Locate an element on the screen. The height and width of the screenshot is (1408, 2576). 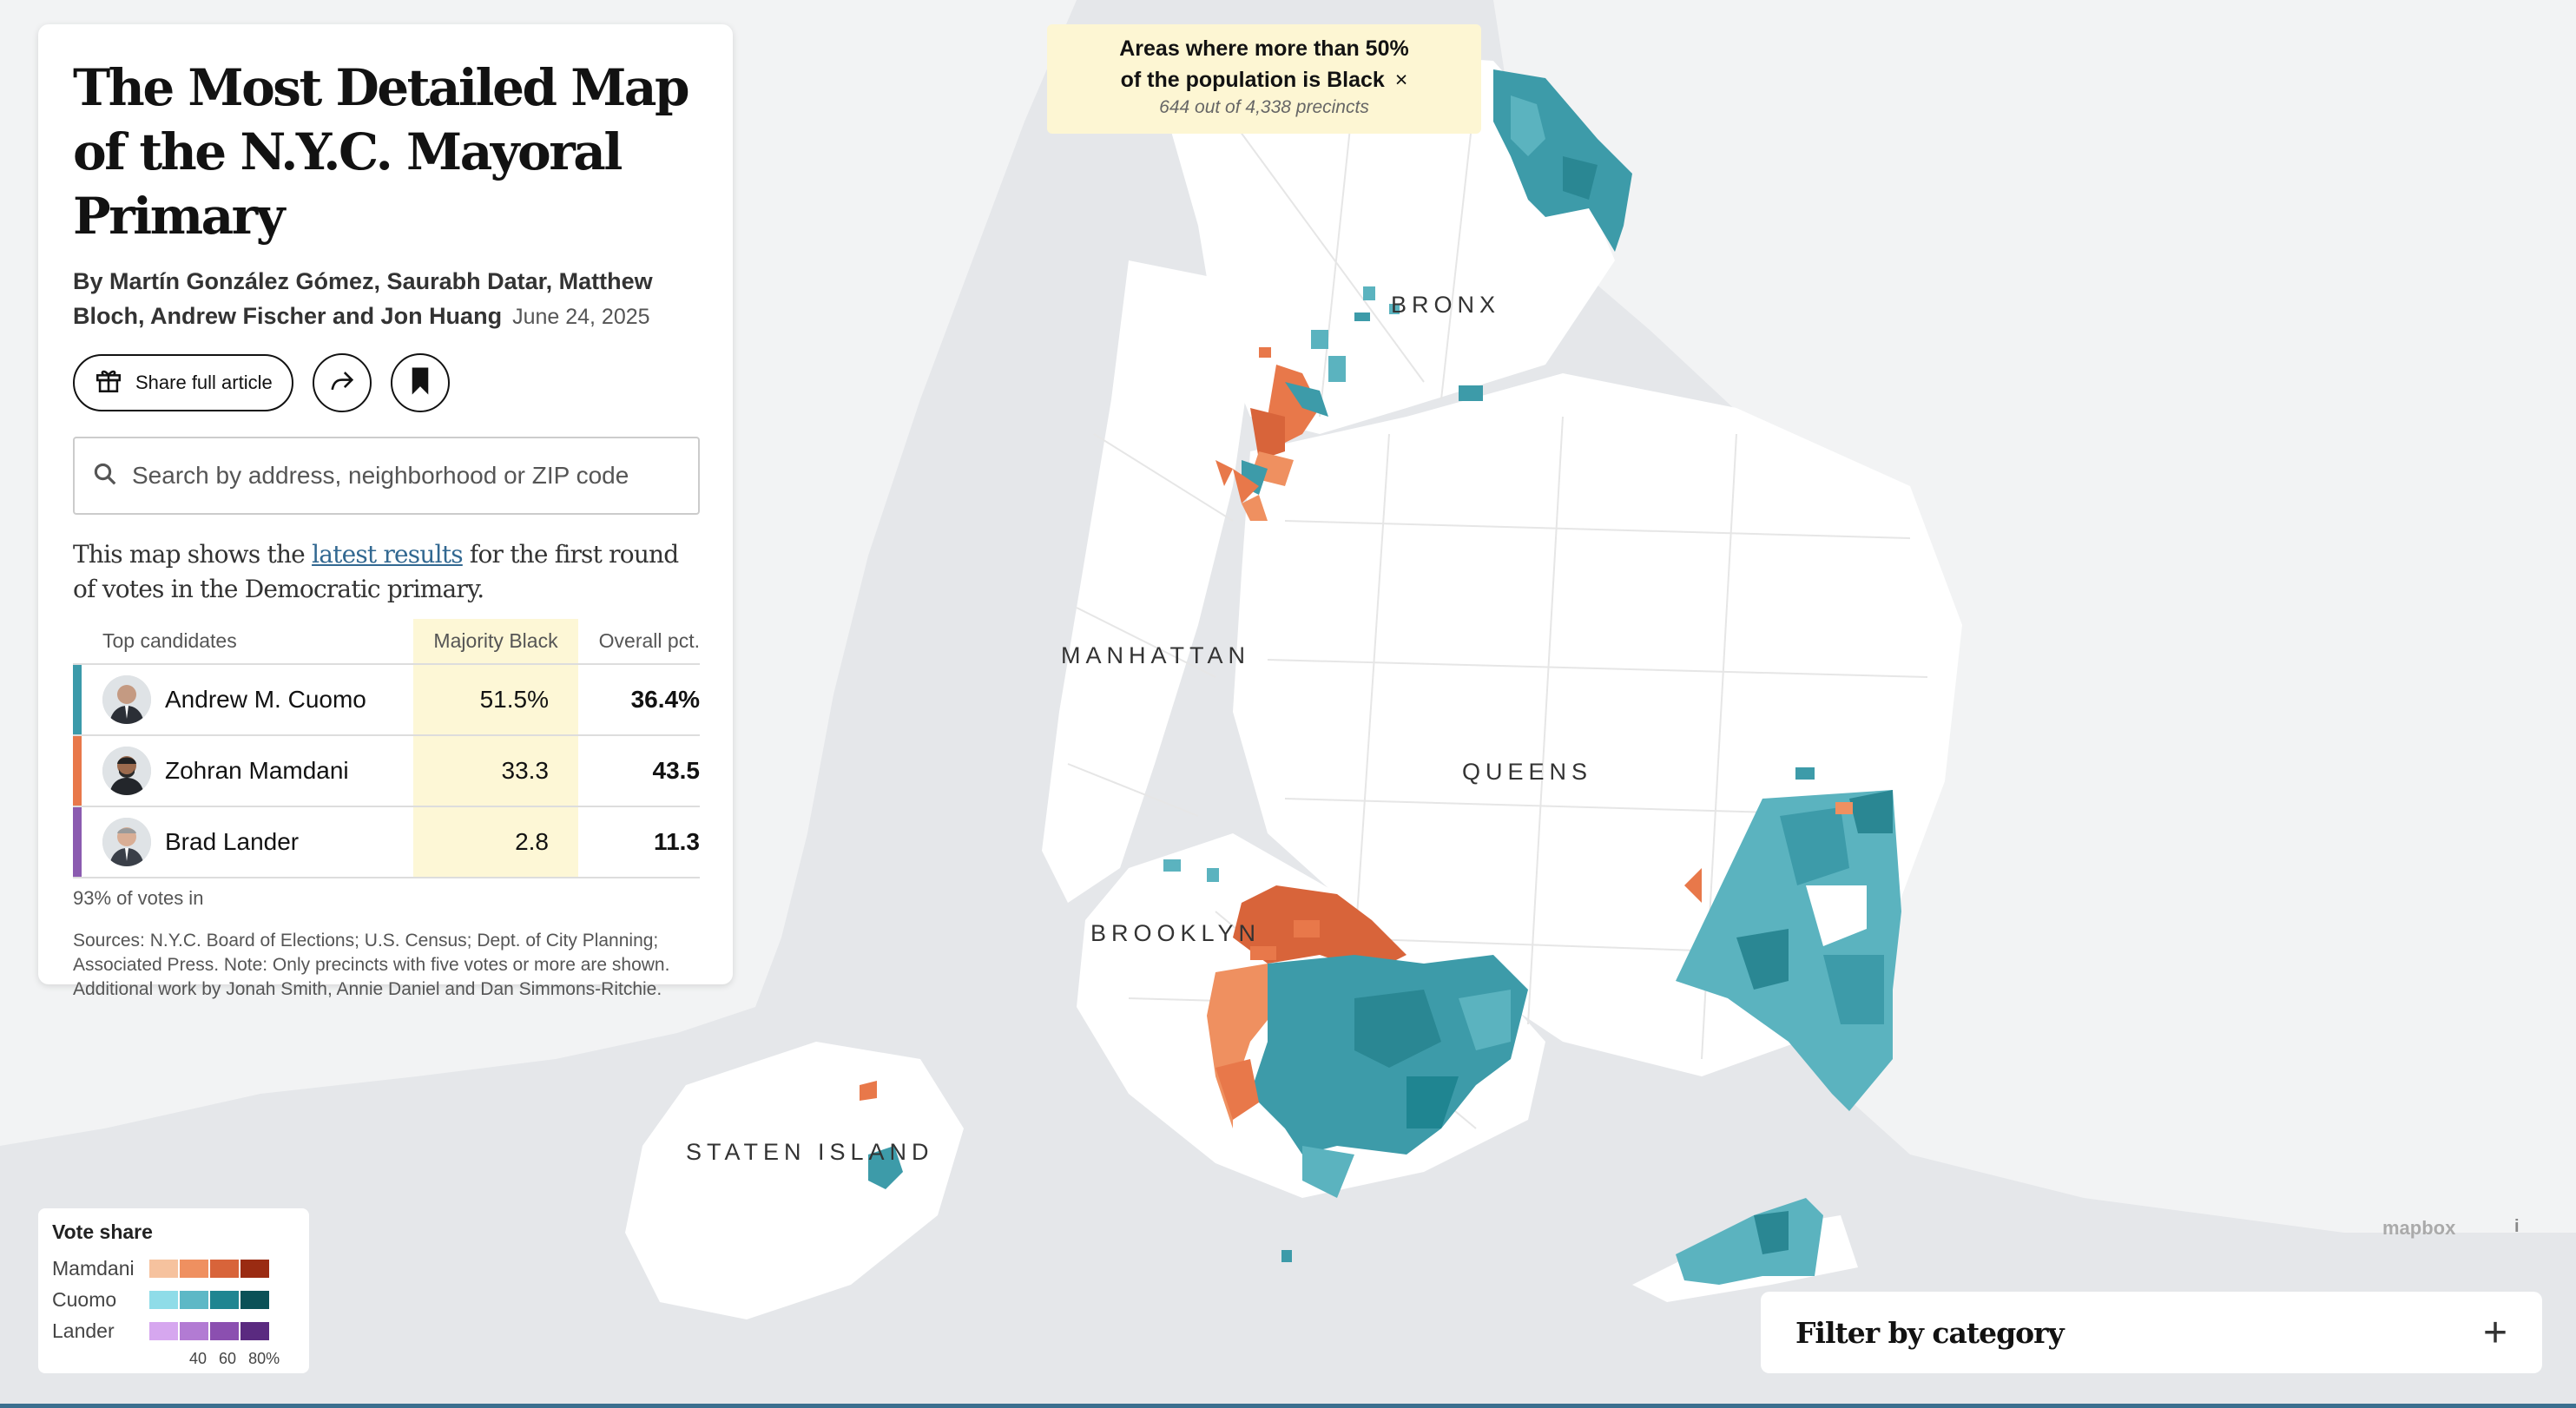
share-button is located at coordinates (342, 382).